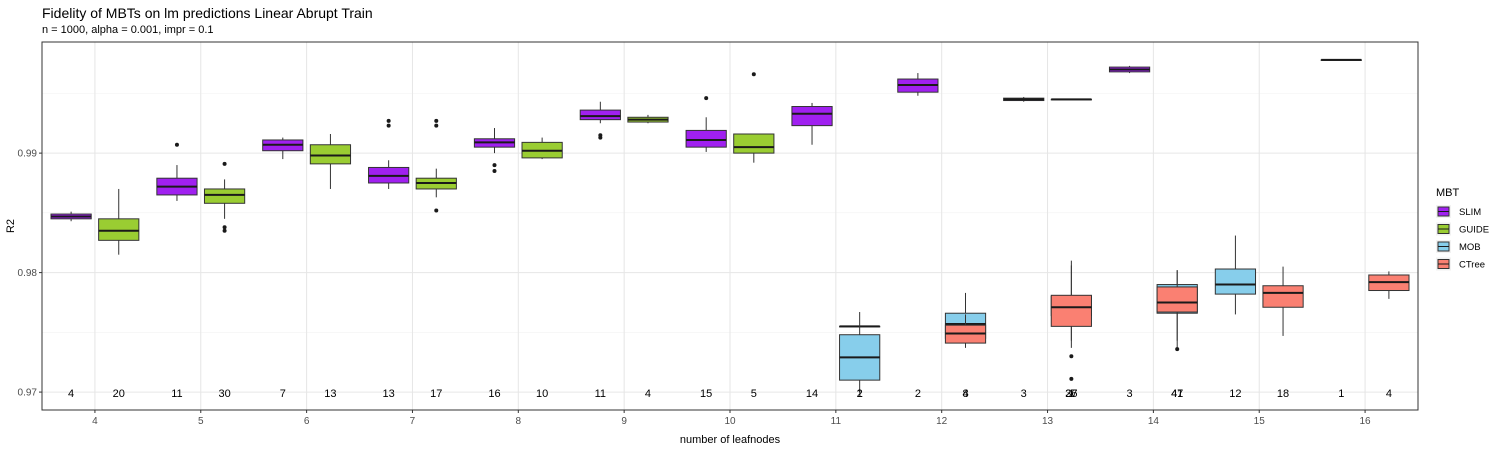 Image resolution: width=1500 pixels, height=450 pixels. Describe the element at coordinates (1448, 193) in the screenshot. I see `legend-title: MBT` at that location.